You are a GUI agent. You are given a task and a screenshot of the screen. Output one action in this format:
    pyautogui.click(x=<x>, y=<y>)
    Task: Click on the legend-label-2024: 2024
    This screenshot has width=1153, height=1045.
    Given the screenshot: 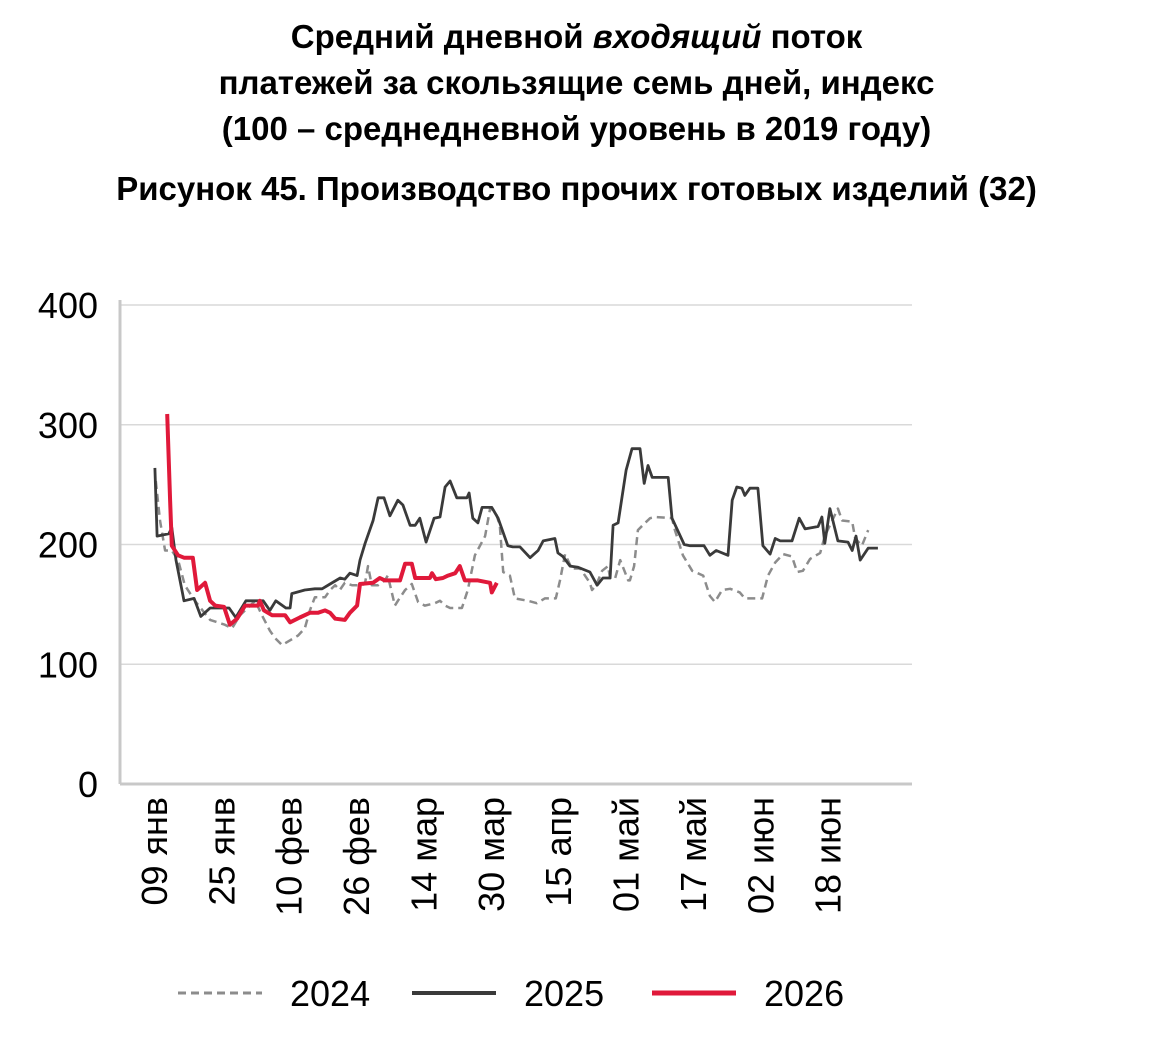 What is the action you would take?
    pyautogui.click(x=330, y=993)
    